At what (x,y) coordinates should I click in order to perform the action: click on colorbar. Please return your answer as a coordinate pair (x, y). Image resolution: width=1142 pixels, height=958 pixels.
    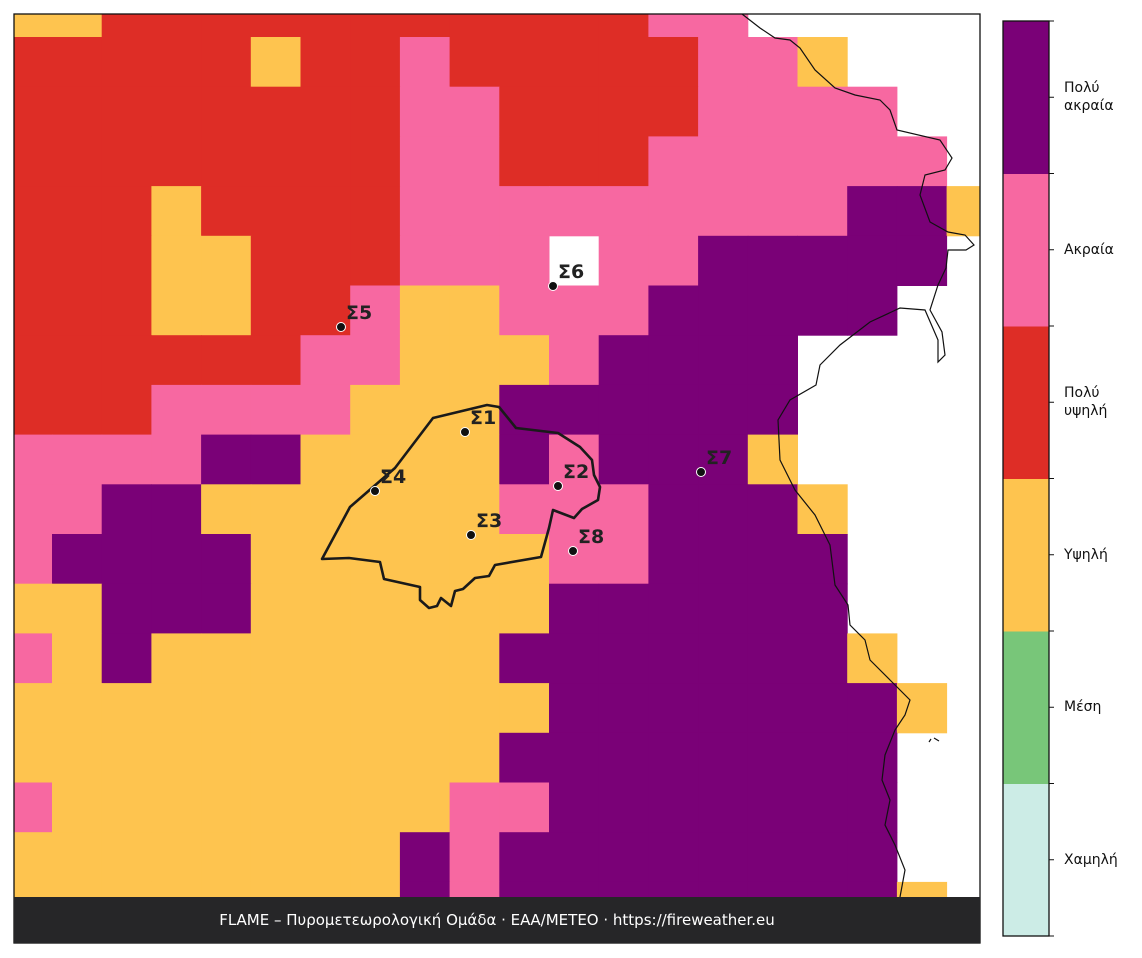
    Looking at the image, I should click on (1028, 478).